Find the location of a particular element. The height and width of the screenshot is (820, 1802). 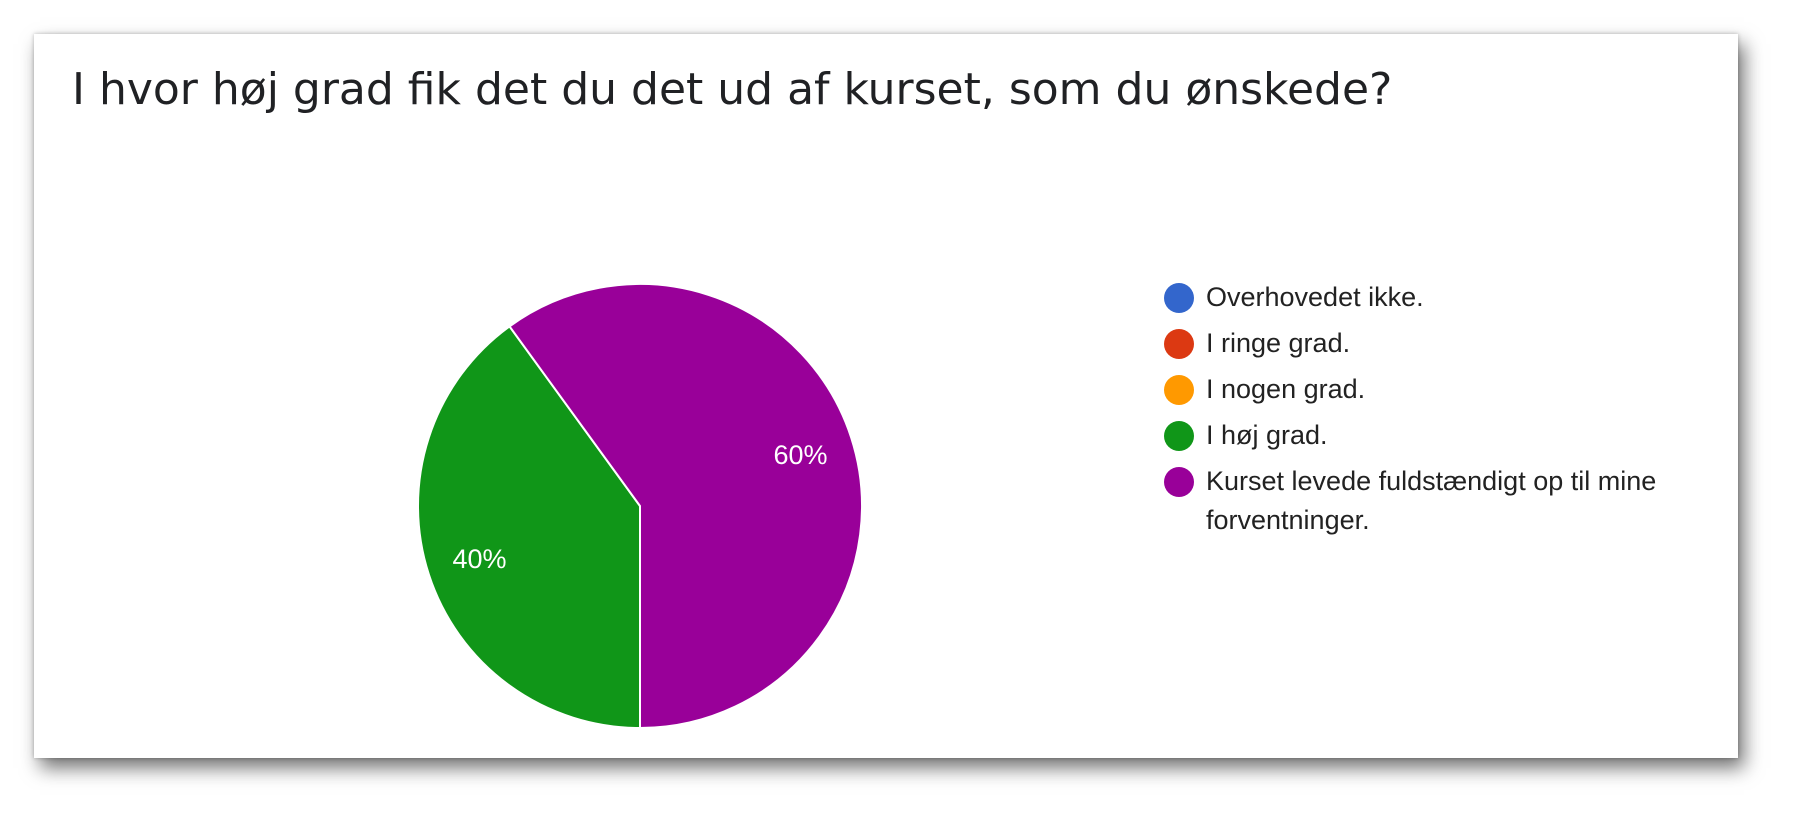

legend-item-overhovedet-ikke: Overhovedet ikke. is located at coordinates (1444, 297).